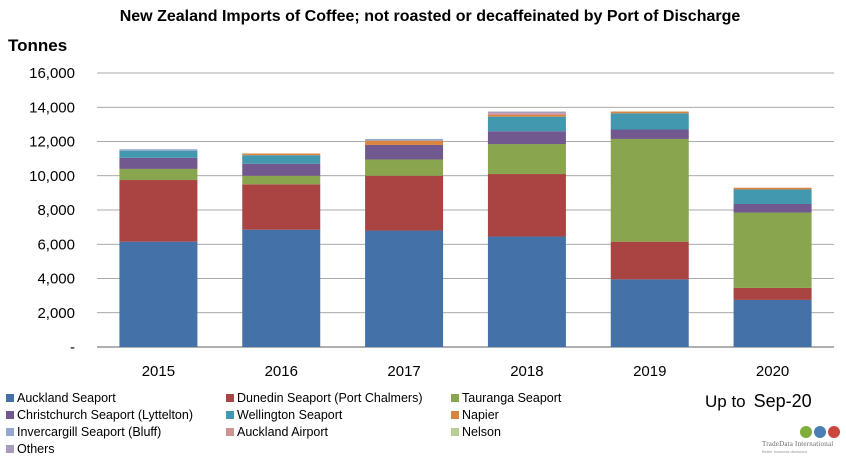 This screenshot has width=846, height=459. I want to click on y-tick-label: 4,000, so click(56, 279).